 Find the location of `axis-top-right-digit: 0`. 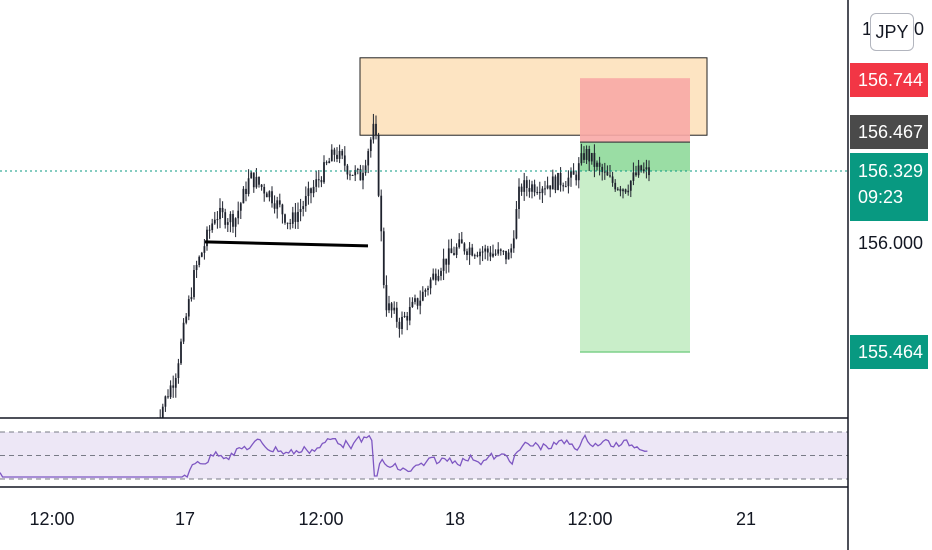

axis-top-right-digit: 0 is located at coordinates (919, 29).